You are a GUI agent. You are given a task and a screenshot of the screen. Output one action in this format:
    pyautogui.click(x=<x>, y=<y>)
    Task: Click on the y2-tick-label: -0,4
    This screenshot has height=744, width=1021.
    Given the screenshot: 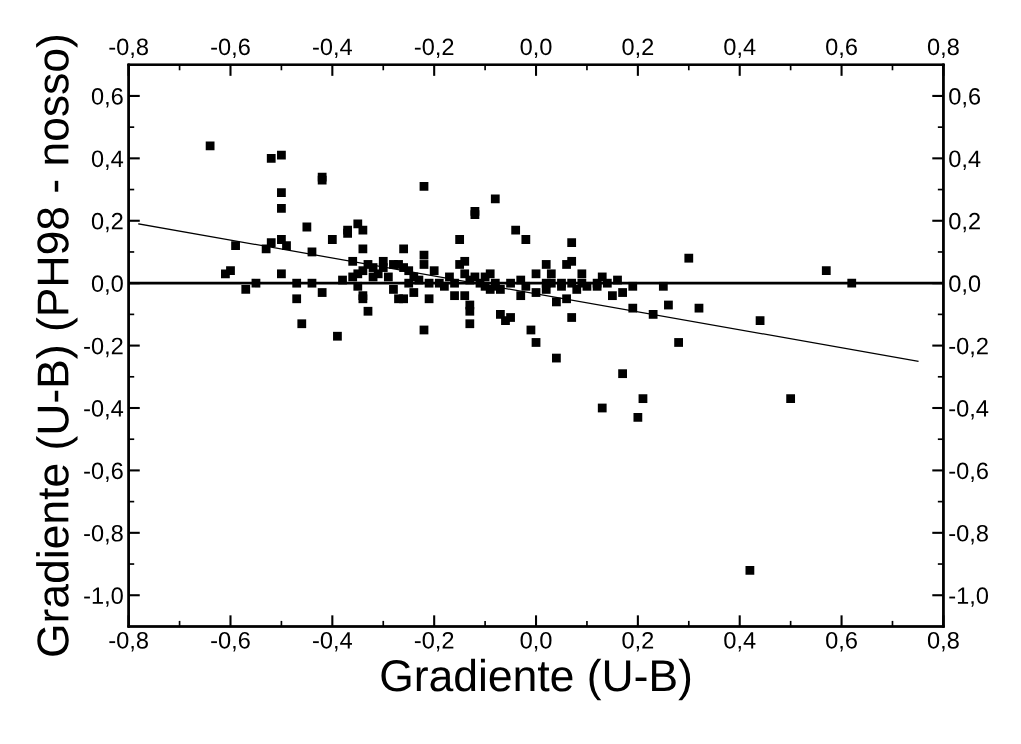 What is the action you would take?
    pyautogui.click(x=969, y=410)
    